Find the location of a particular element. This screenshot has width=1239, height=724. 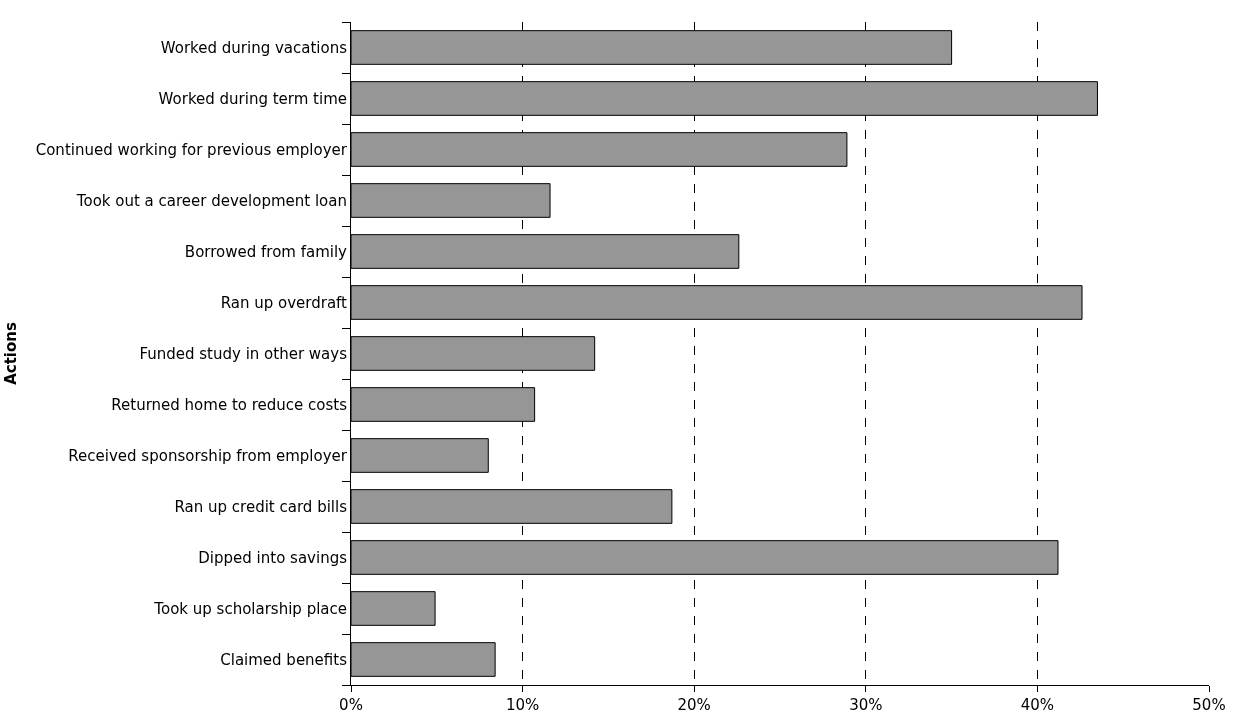

y-tick-label: Ran up overdraft is located at coordinates (284, 302).